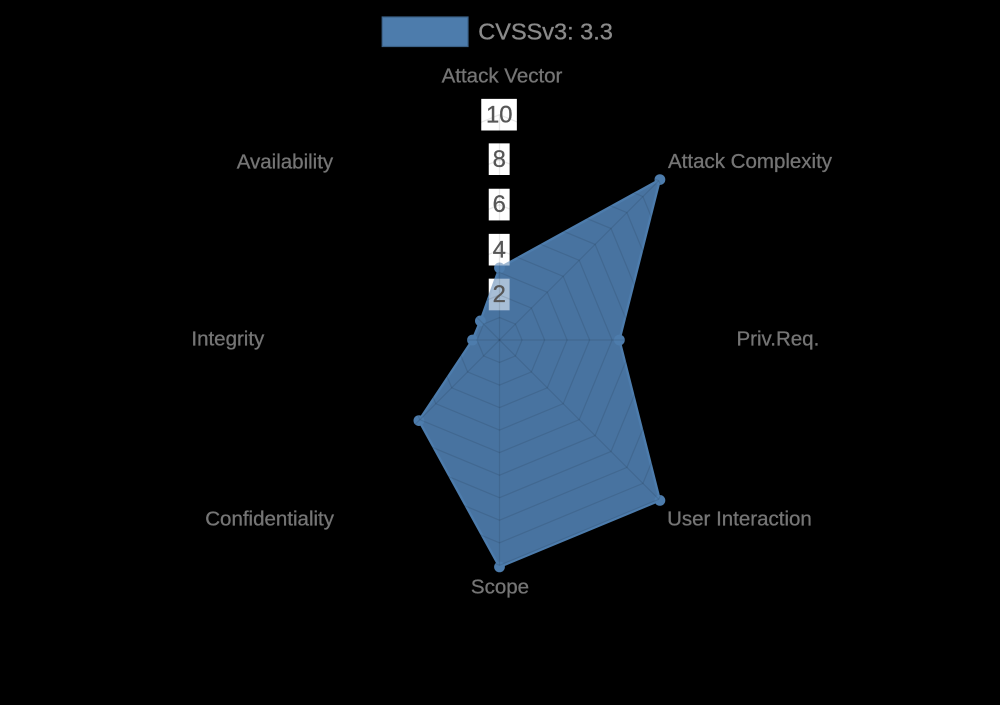 The width and height of the screenshot is (1000, 705). What do you see at coordinates (778, 339) in the screenshot?
I see `svg-text: Priv.Req.` at bounding box center [778, 339].